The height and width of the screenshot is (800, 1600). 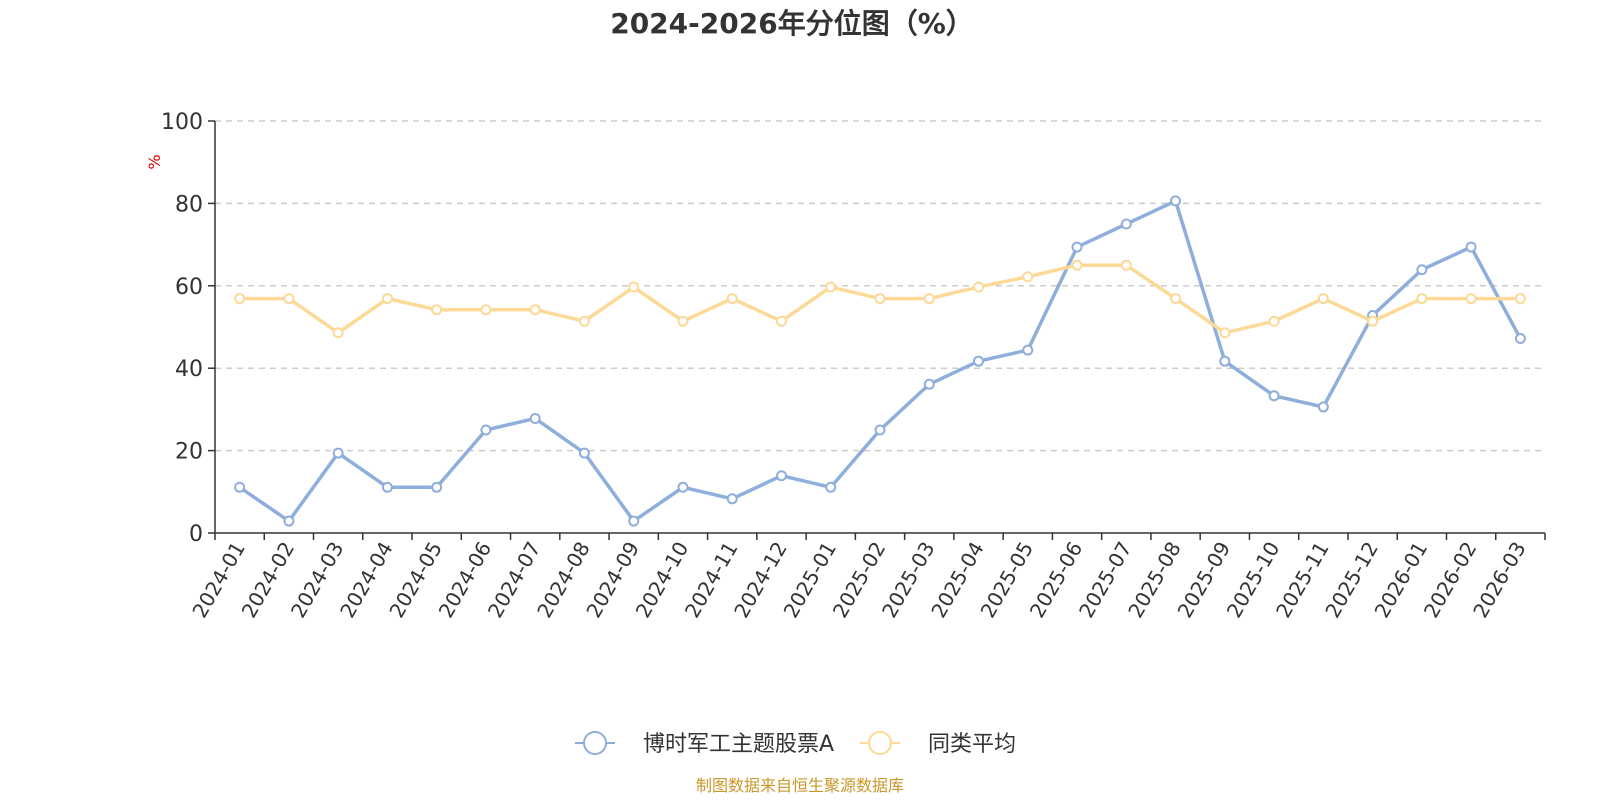 What do you see at coordinates (972, 744) in the screenshot?
I see `legend-label: 同类平均` at bounding box center [972, 744].